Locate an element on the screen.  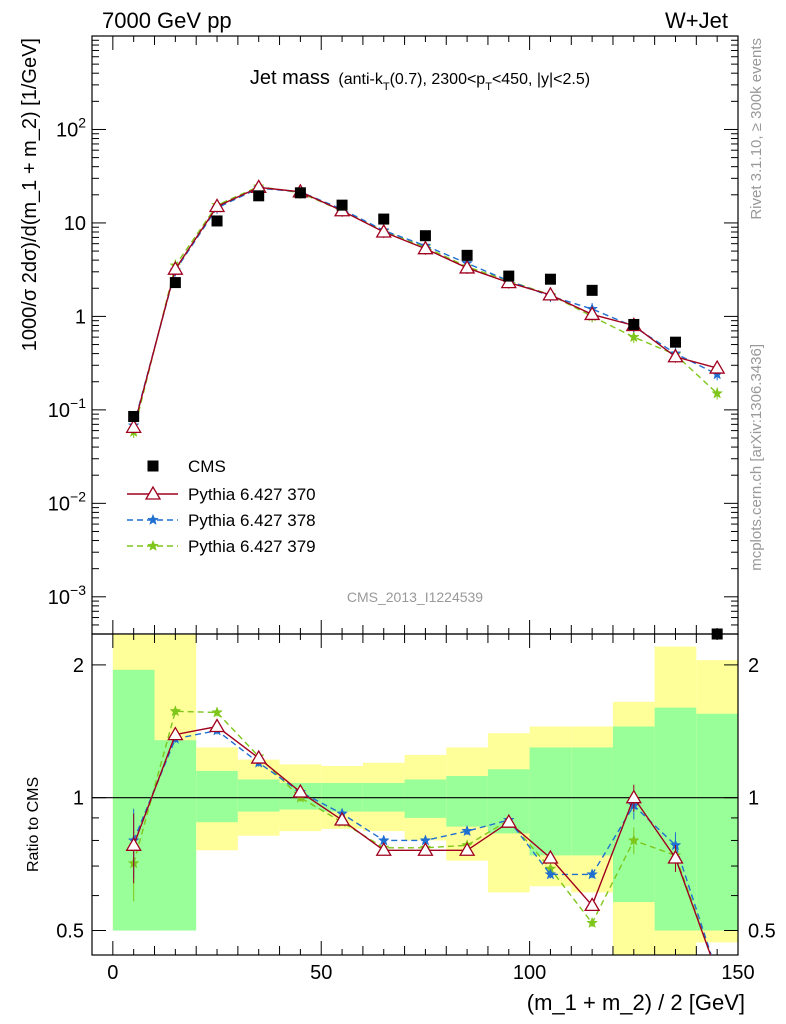
y-tick-label: 1 is located at coordinates (80, 317).